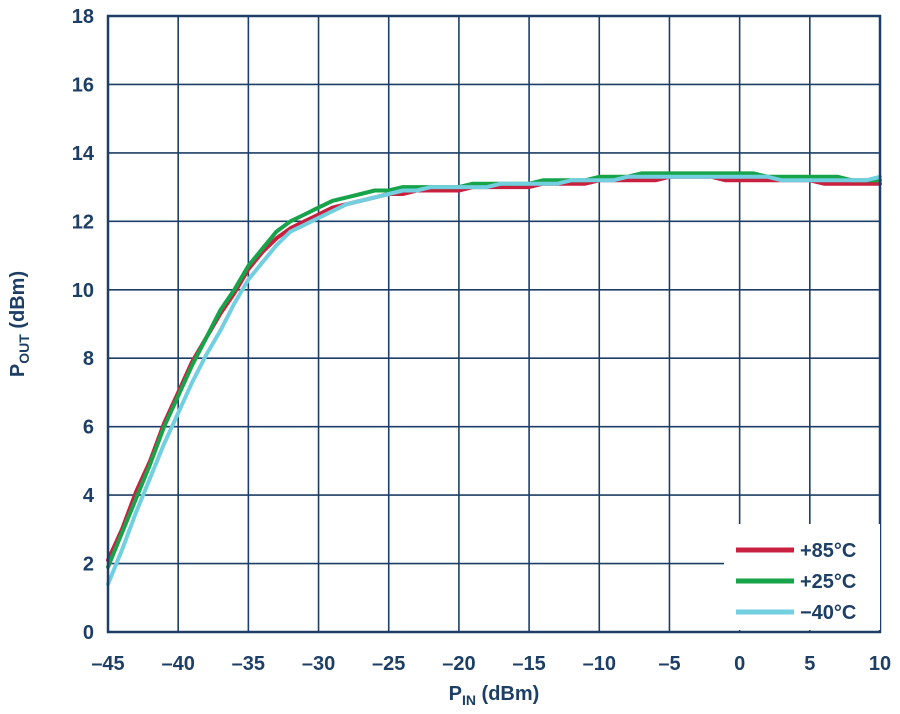 Image resolution: width=900 pixels, height=714 pixels. I want to click on x-tick-label: 5, so click(809, 664).